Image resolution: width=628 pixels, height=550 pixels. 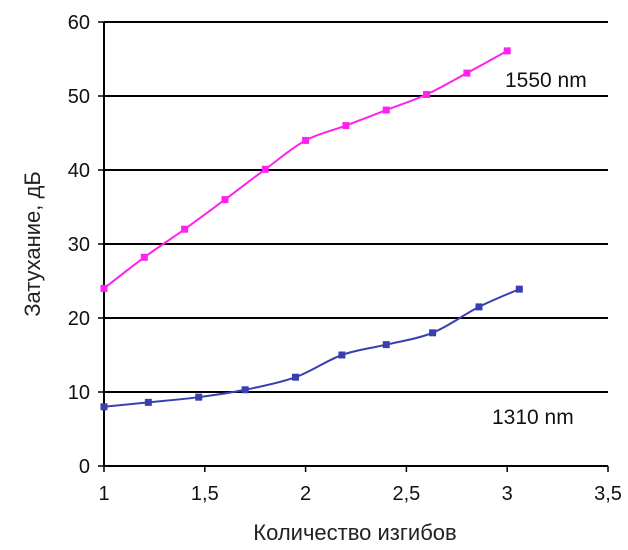 I want to click on y-axis-title: Затухание, дБ, so click(x=32, y=244).